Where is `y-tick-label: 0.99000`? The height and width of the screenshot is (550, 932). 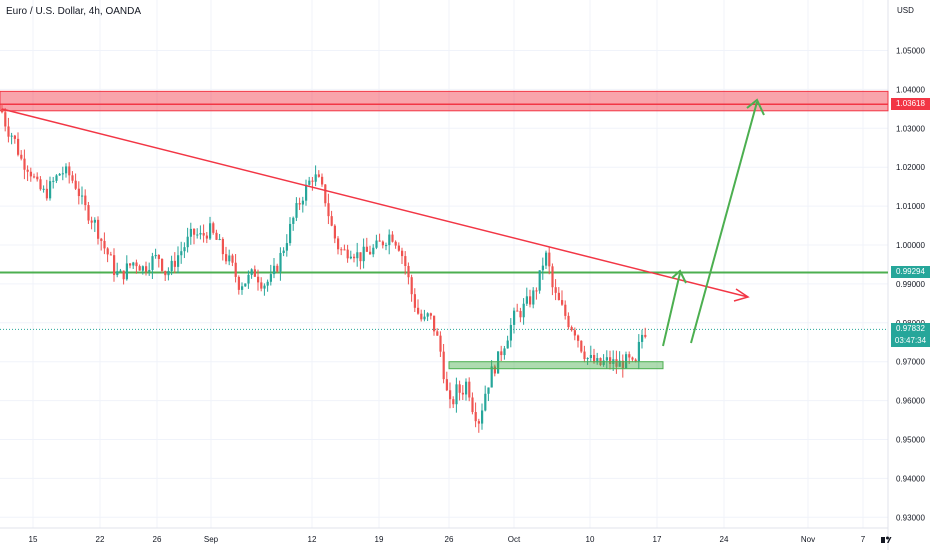 y-tick-label: 0.99000 is located at coordinates (910, 284).